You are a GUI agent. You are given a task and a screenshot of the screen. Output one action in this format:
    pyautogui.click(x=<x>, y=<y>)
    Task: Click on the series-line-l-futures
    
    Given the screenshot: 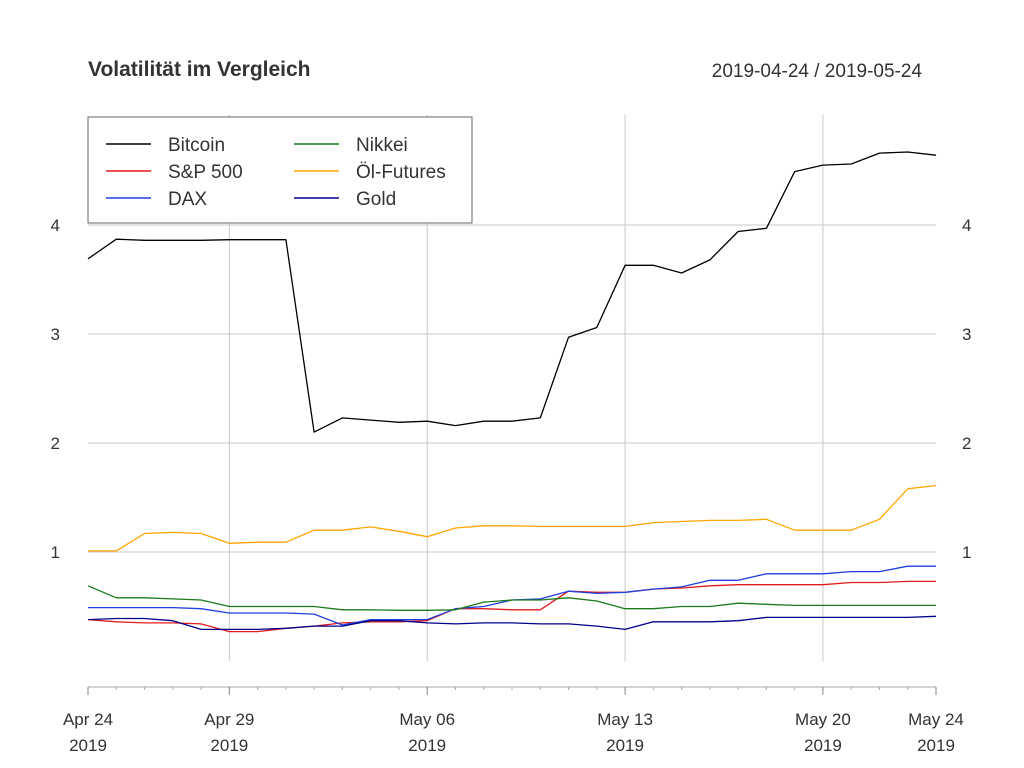 What is the action you would take?
    pyautogui.click(x=512, y=518)
    